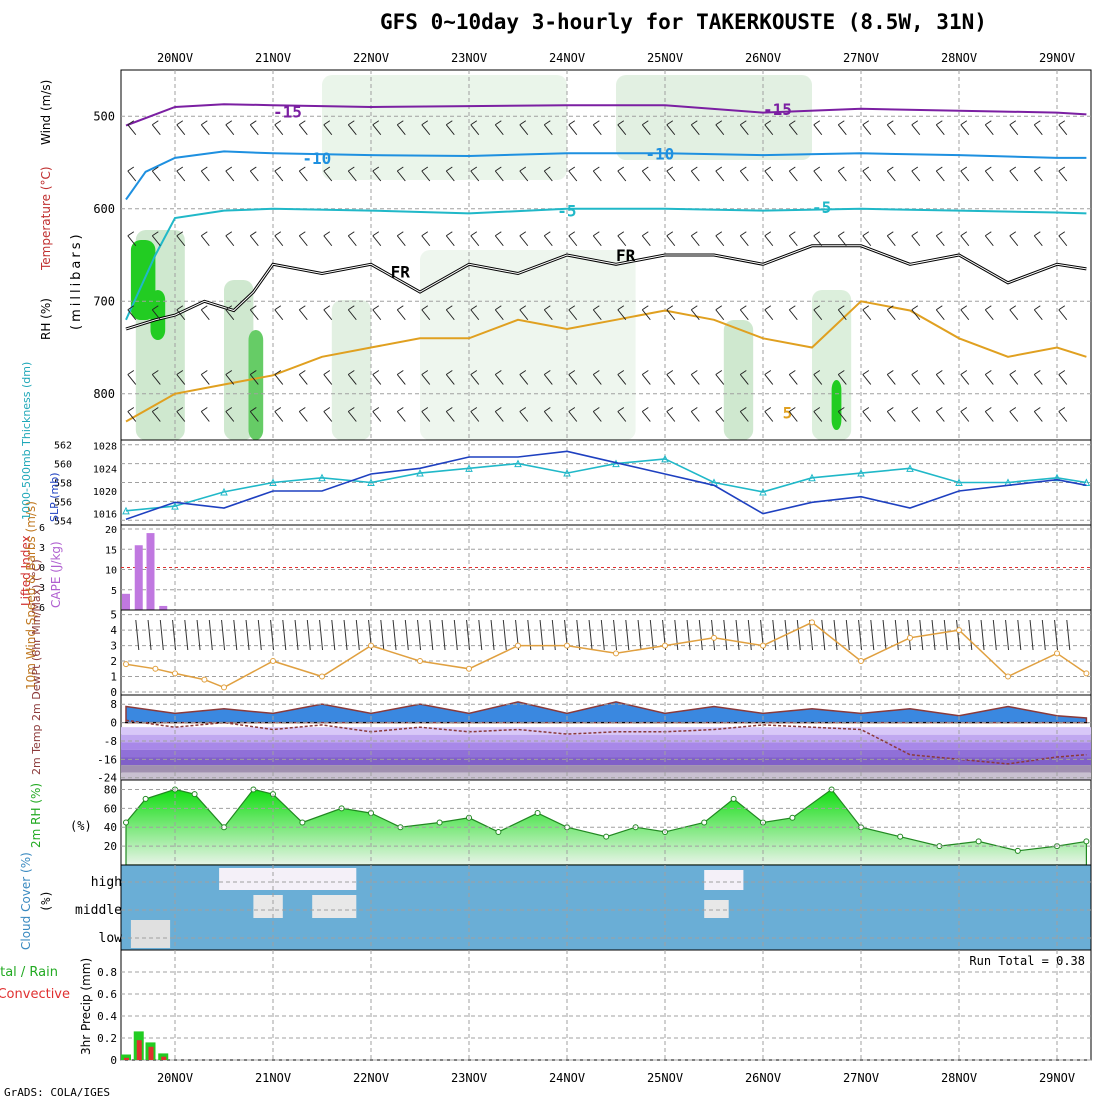  I want to click on legend-total-rain: Total / Rain, so click(29, 972).